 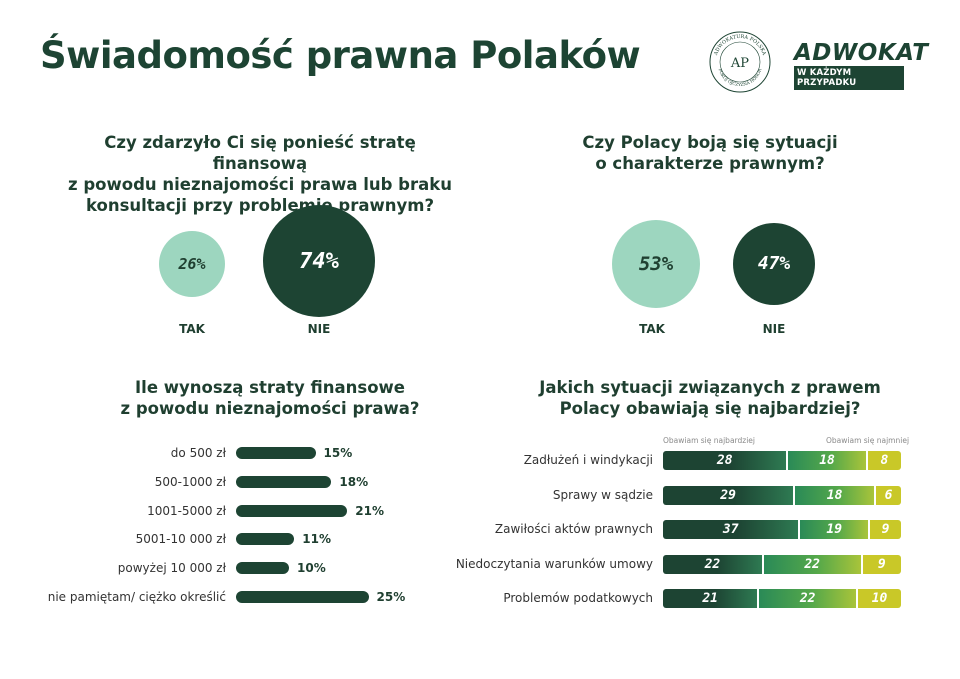 I want to click on brand-sub-text: W KAŻDYM PRZYPADKU, so click(x=849, y=78).